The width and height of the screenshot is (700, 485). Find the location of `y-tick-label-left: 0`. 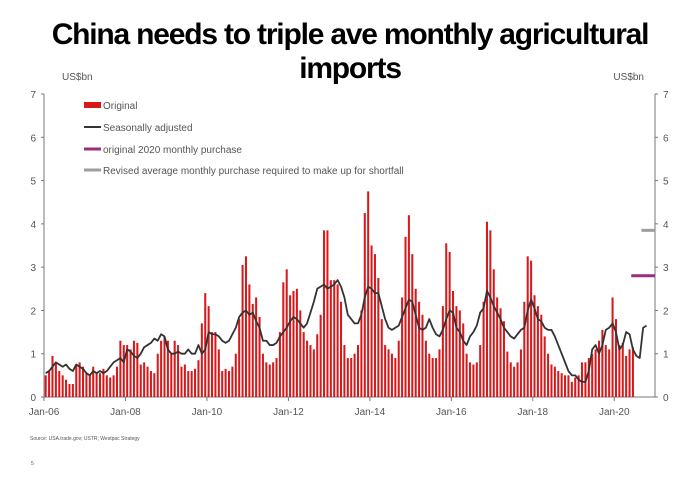

y-tick-label-left: 0 is located at coordinates (33, 398).